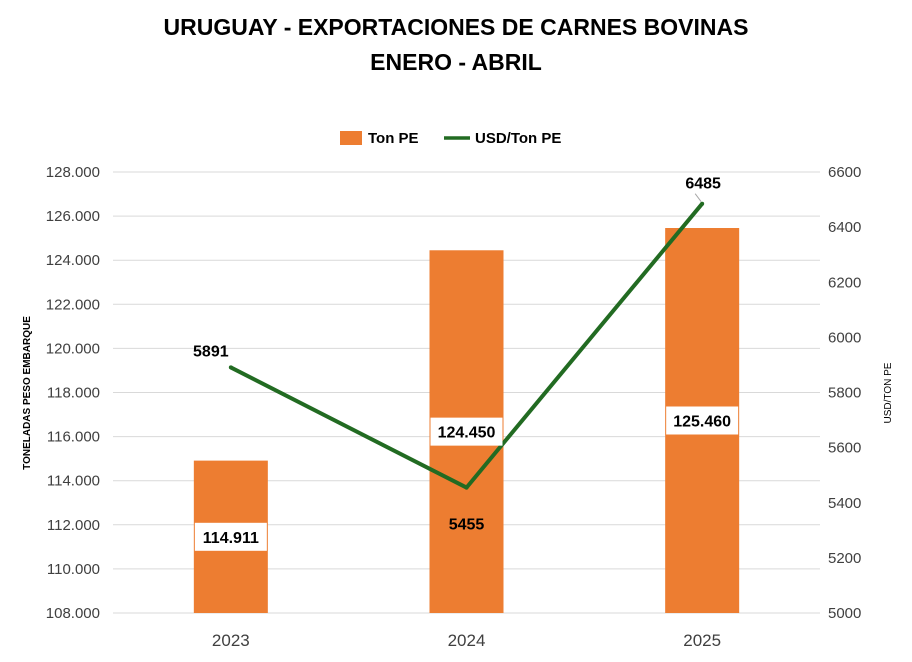  I want to click on left-tick-label: 114.000, so click(73, 481).